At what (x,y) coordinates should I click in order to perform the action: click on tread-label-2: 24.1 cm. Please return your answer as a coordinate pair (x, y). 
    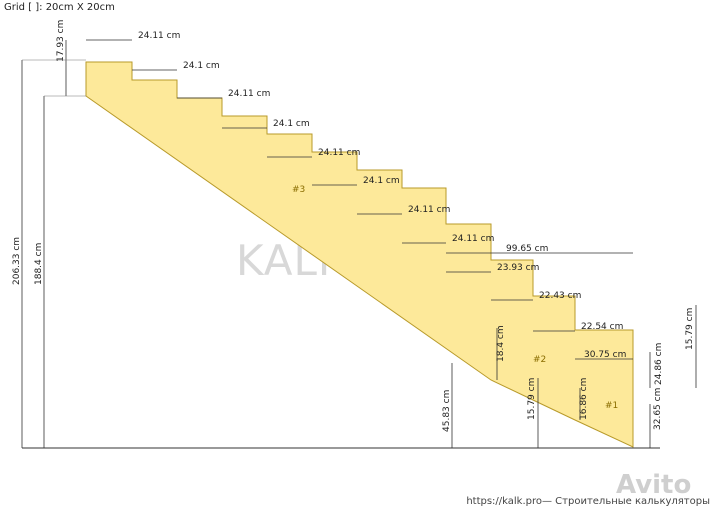
    Looking at the image, I should click on (201, 66).